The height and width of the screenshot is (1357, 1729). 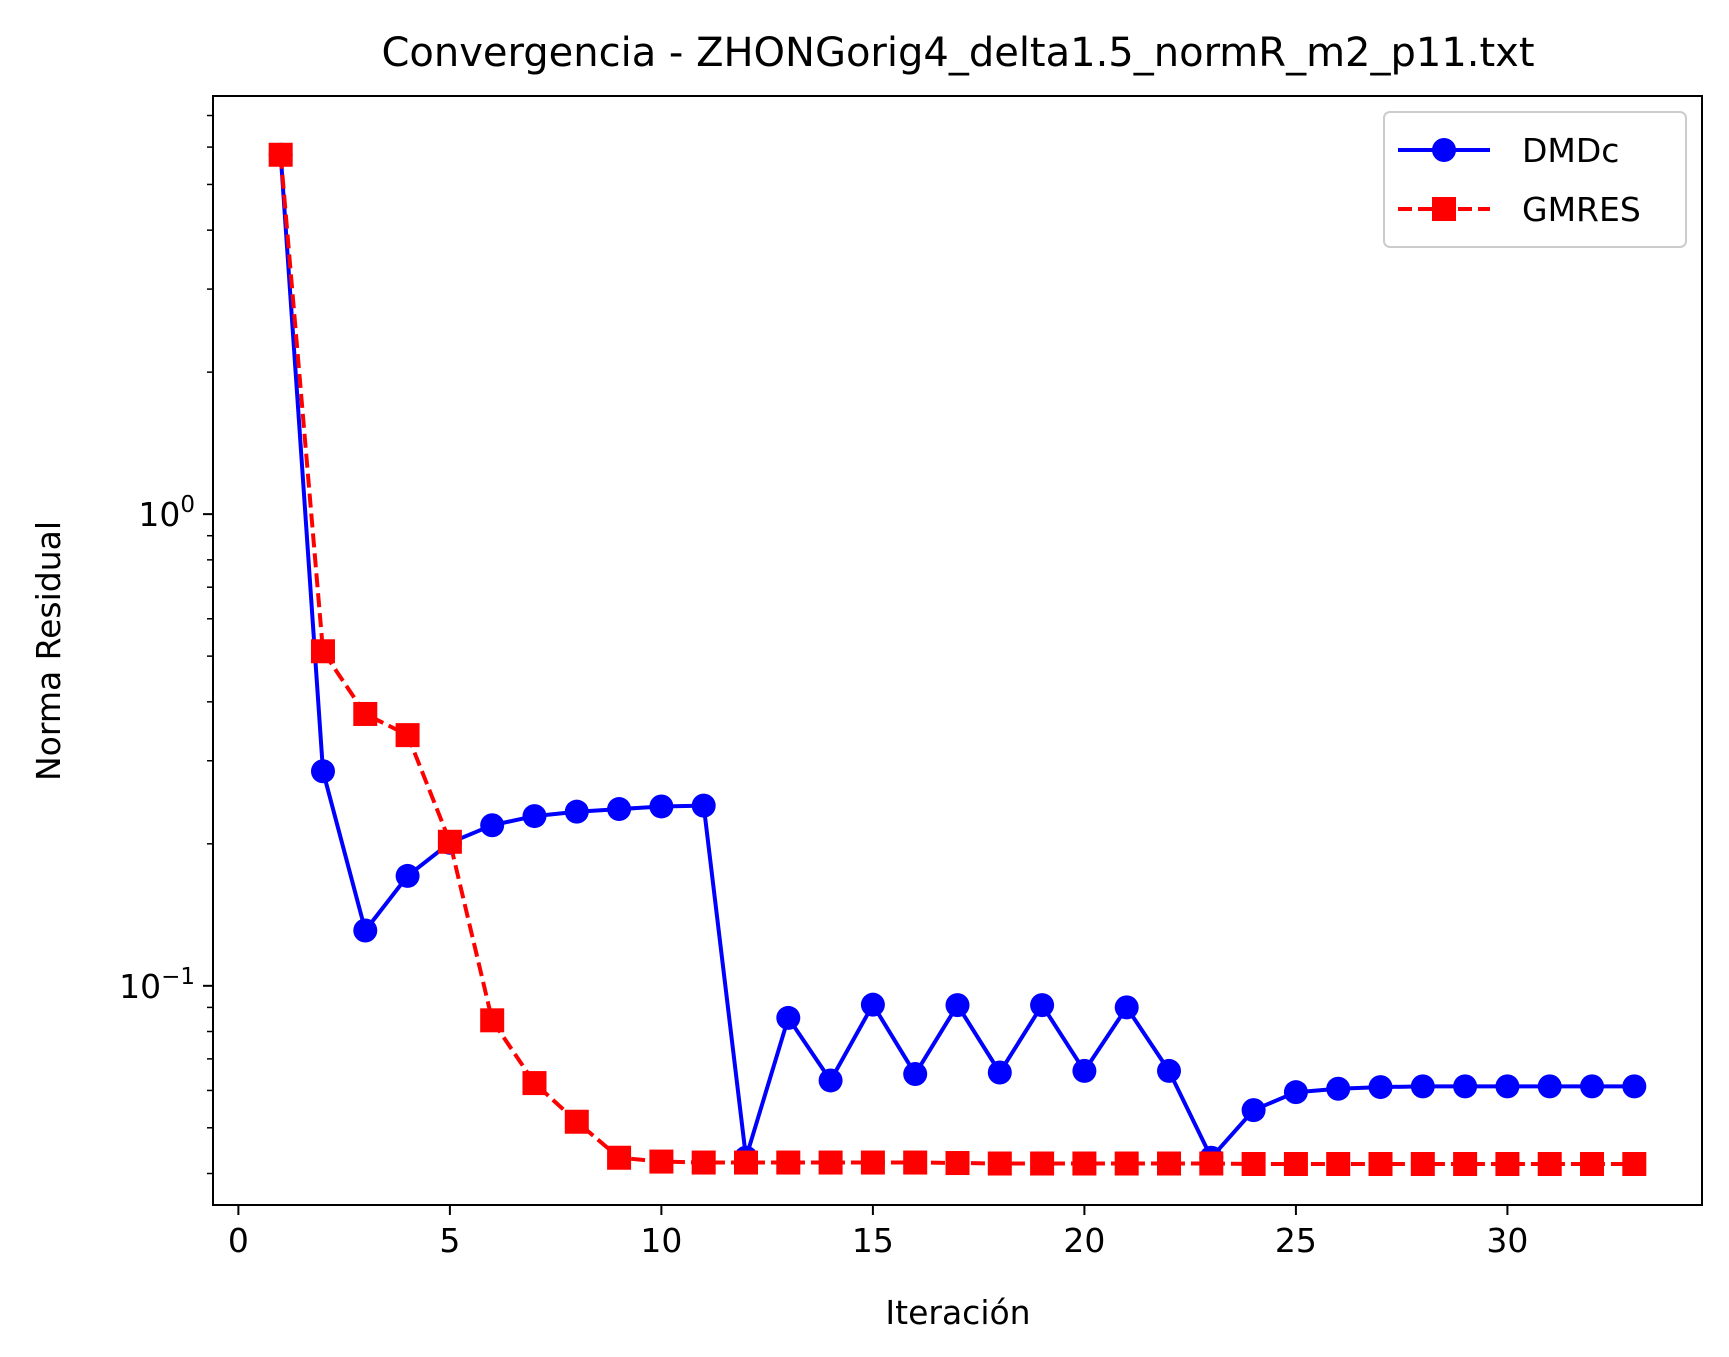 What do you see at coordinates (449, 1240) in the screenshot?
I see `x-tick-label: 5` at bounding box center [449, 1240].